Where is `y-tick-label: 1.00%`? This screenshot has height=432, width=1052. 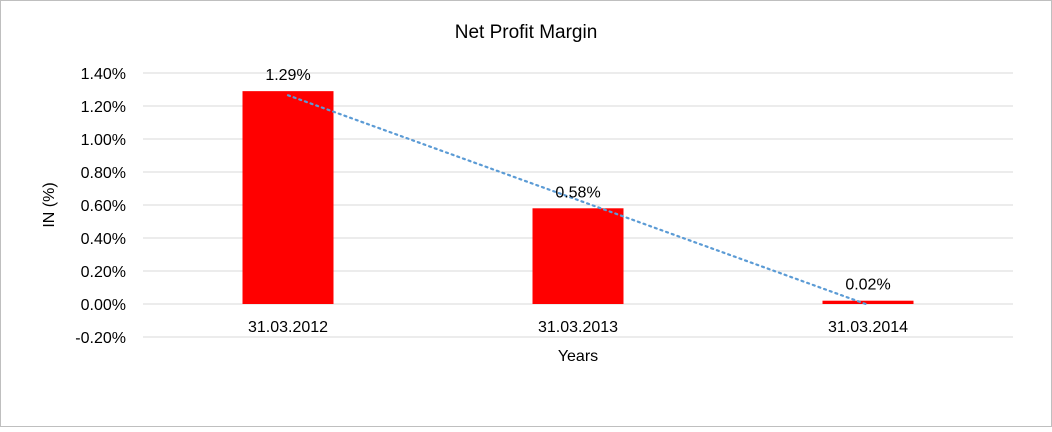
y-tick-label: 1.00% is located at coordinates (103, 140).